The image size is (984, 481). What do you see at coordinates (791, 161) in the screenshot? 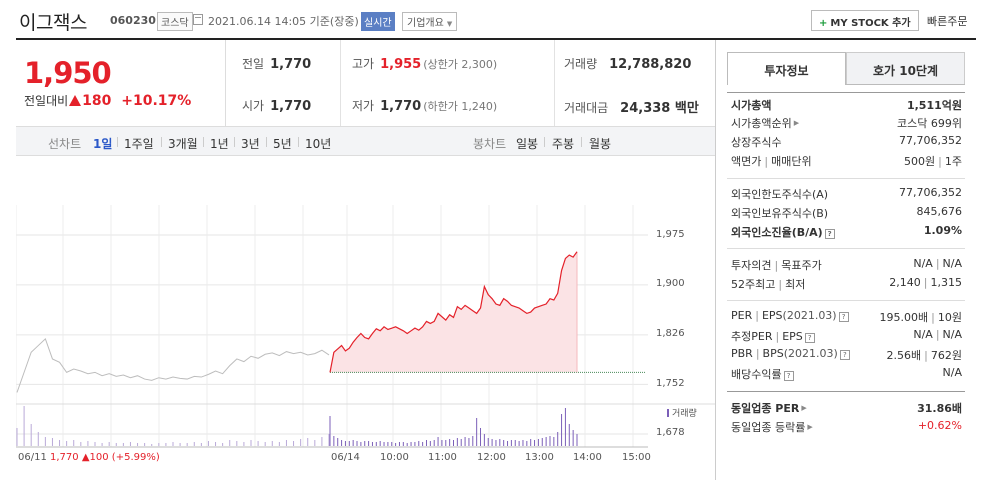
I see `unit-text: 매매단위` at bounding box center [791, 161].